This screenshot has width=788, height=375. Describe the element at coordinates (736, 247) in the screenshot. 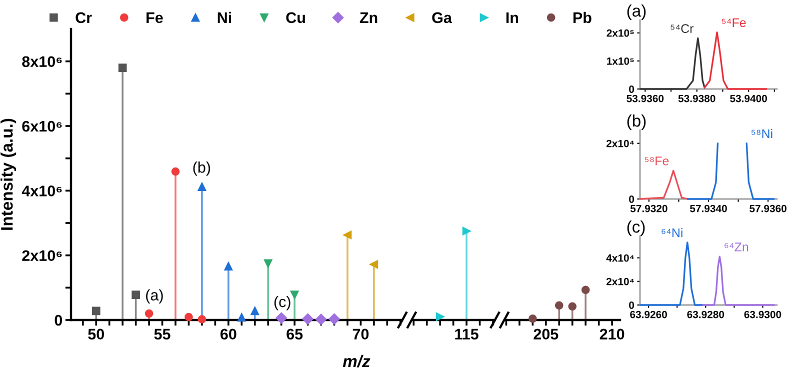

I see `series-label: ⁶⁴Zn` at that location.